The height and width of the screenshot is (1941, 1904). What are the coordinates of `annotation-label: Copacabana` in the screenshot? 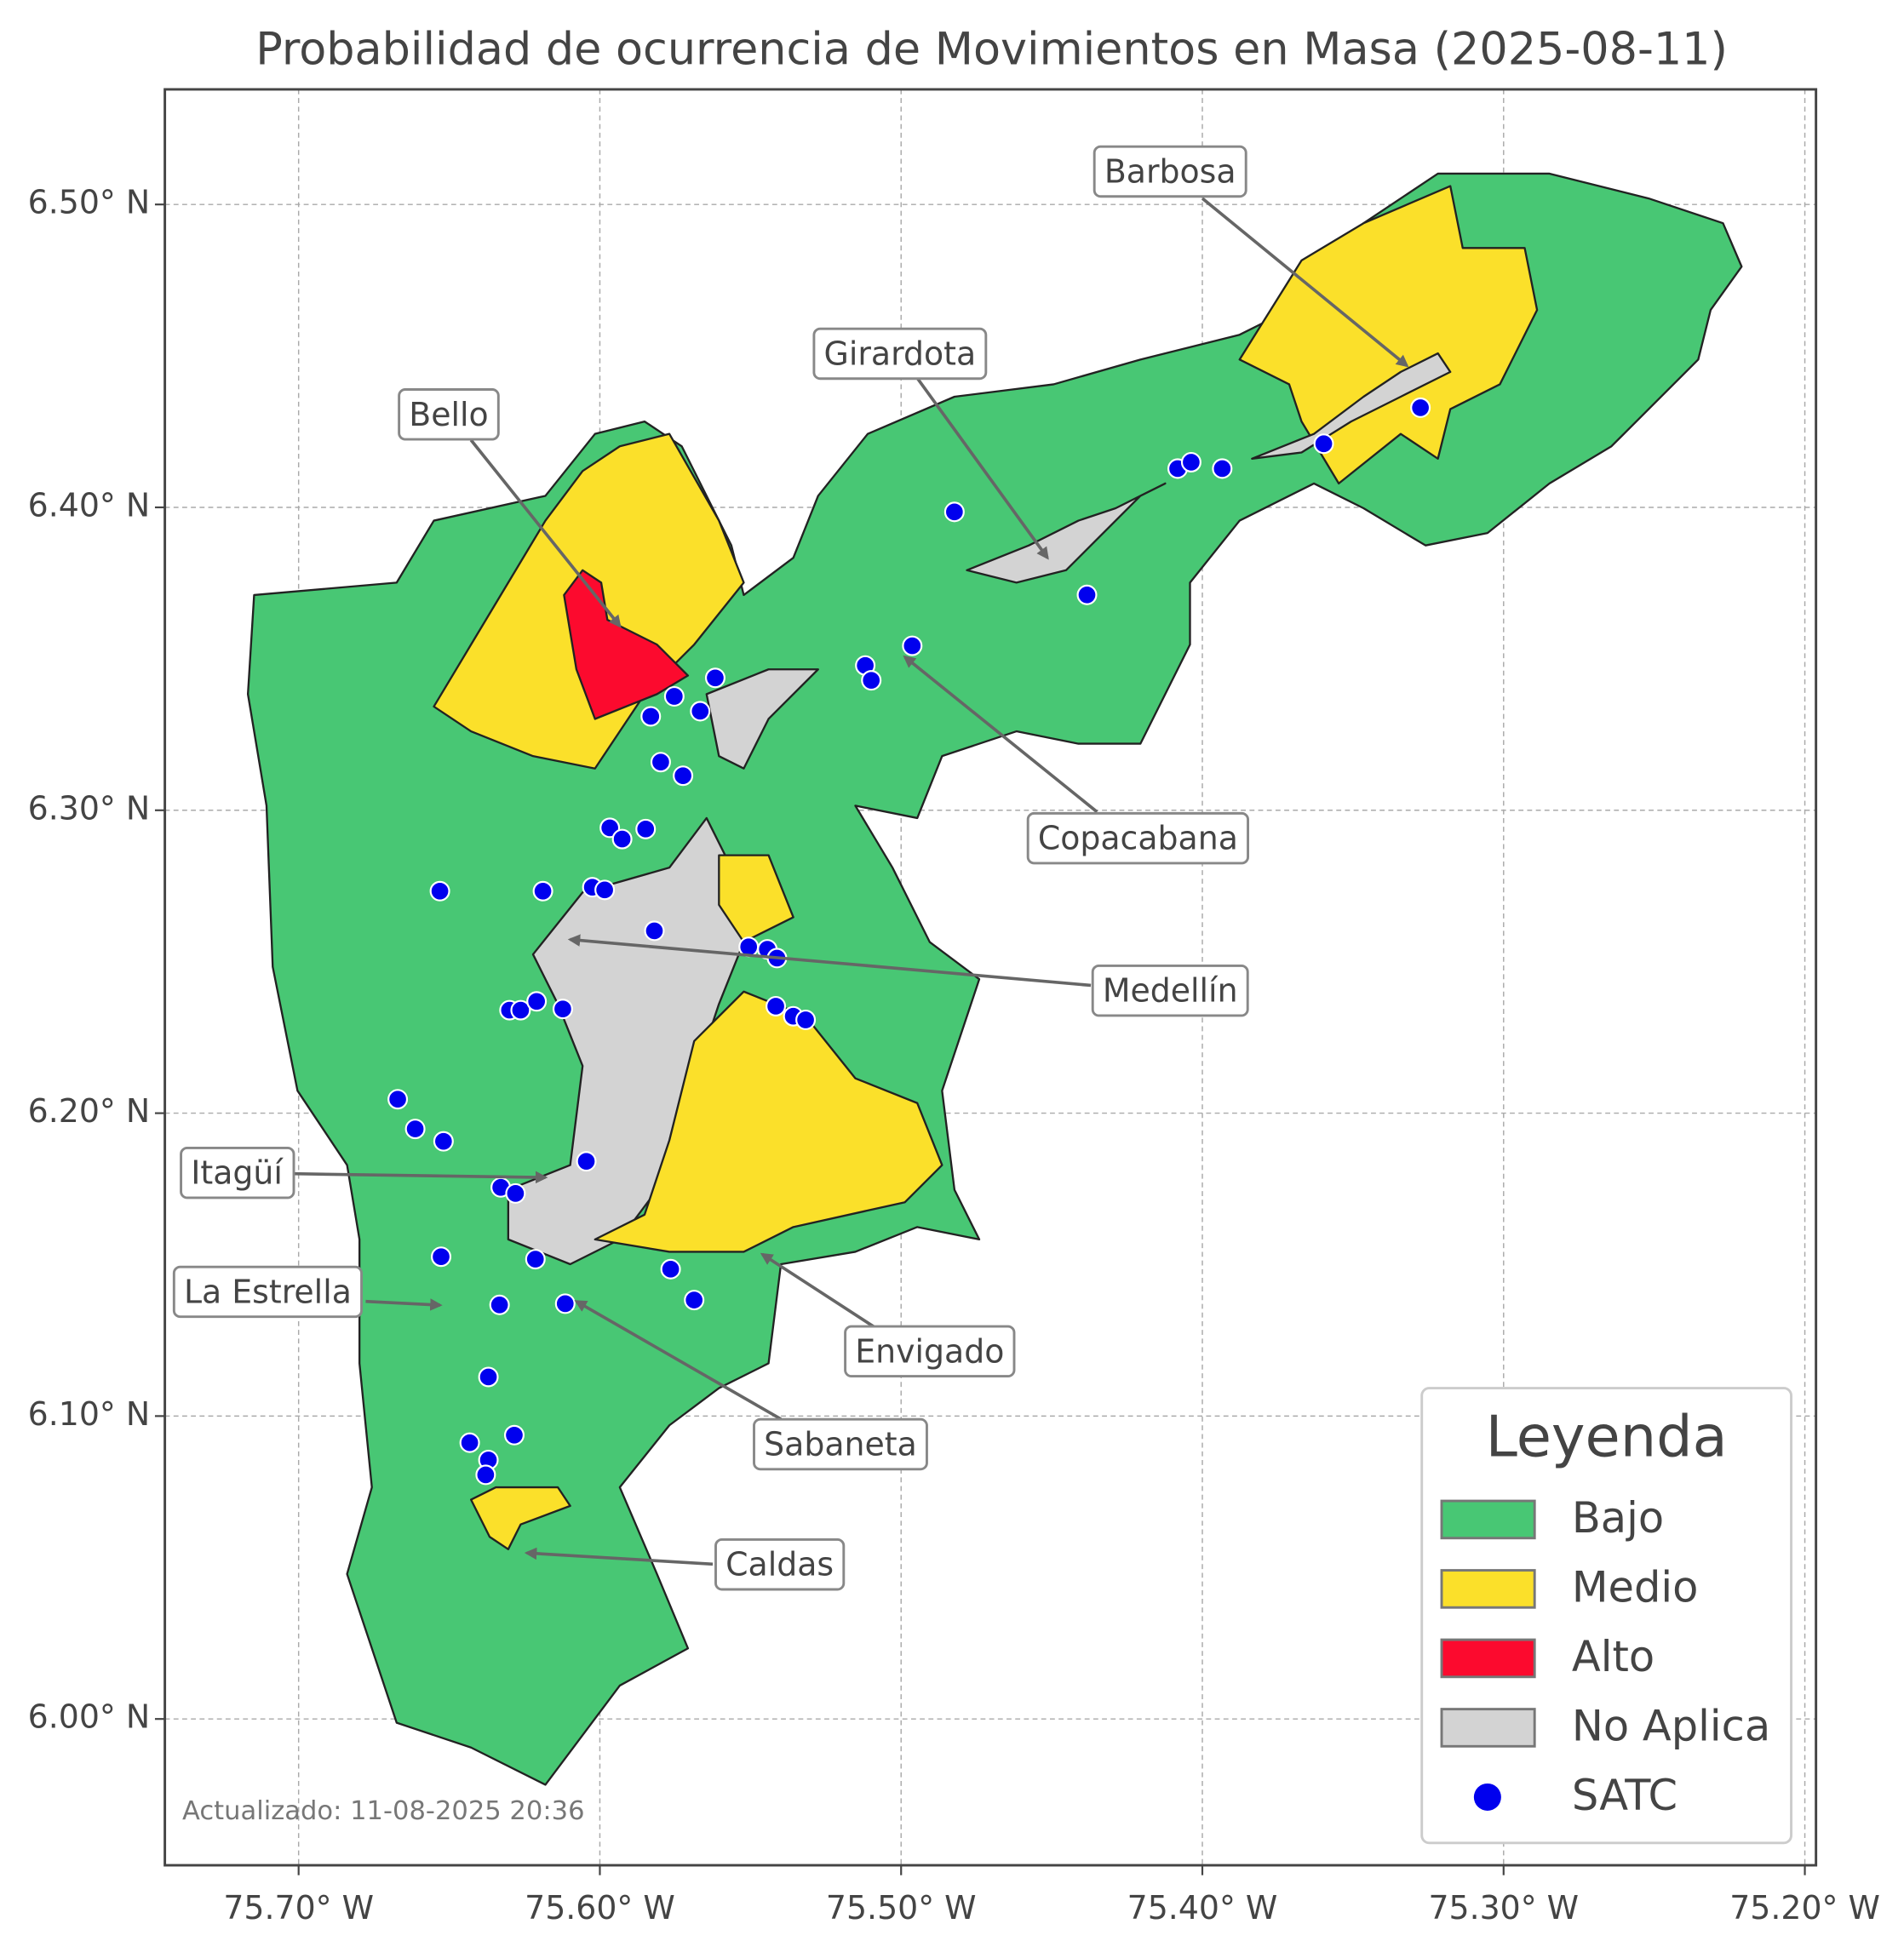 It's located at (1138, 838).